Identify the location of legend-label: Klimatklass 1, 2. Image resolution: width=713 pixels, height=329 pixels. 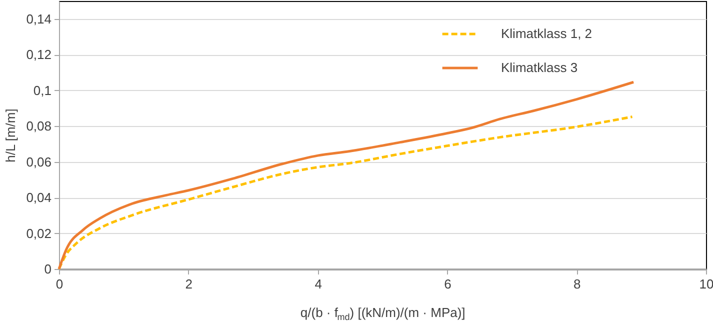
(546, 33).